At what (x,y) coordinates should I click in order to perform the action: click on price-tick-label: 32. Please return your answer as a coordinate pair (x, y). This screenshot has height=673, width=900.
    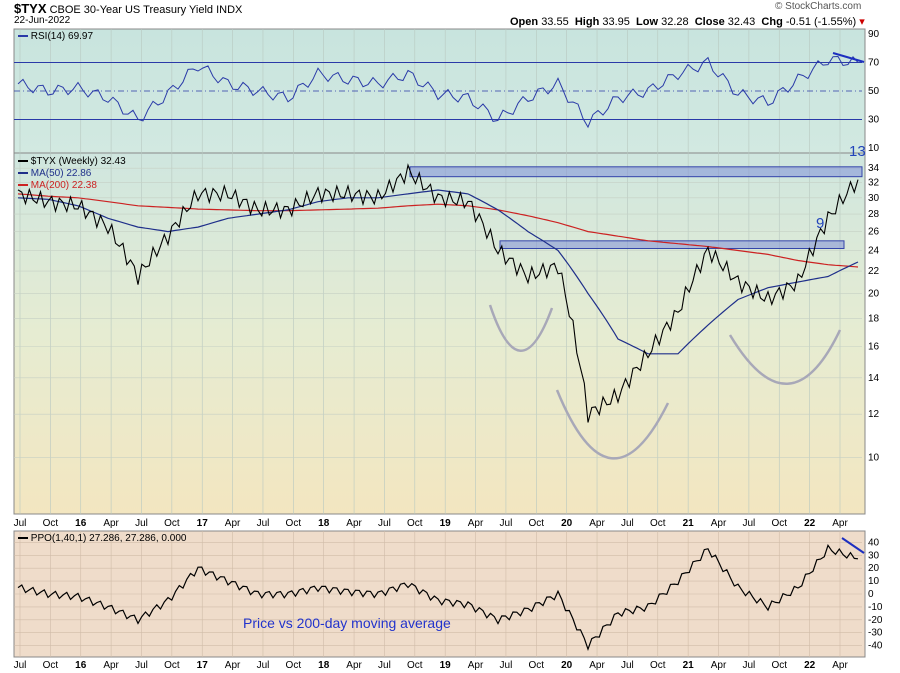
    Looking at the image, I should click on (874, 183).